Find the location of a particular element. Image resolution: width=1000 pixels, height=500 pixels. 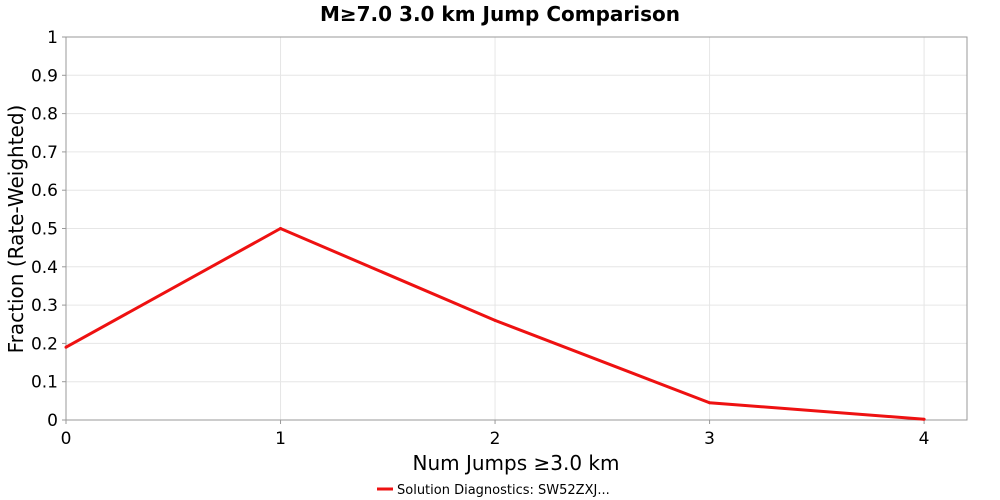

y-tick-label: 0.9 is located at coordinates (44, 76).